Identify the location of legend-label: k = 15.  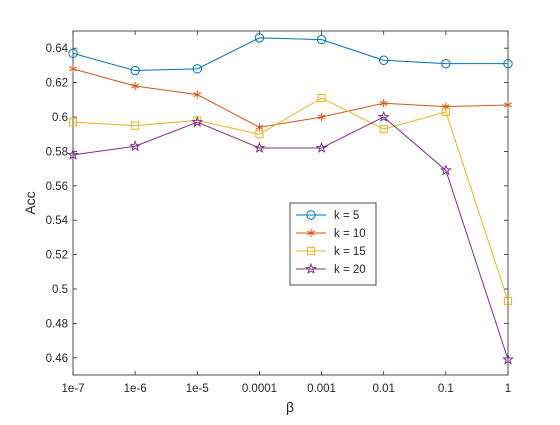
(350, 252).